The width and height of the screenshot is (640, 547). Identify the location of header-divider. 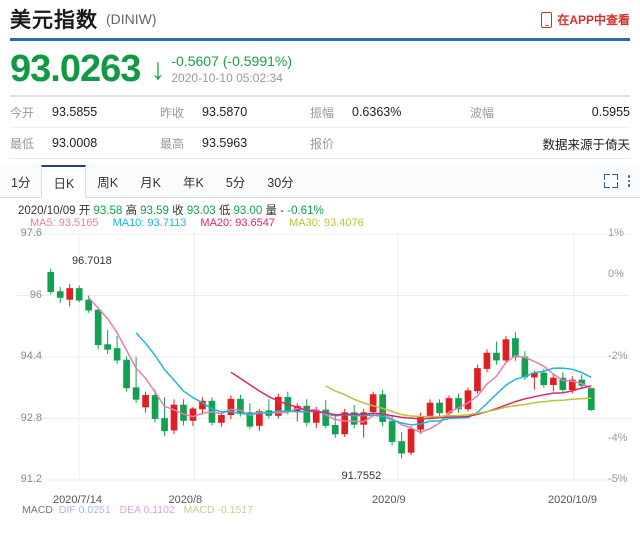
(320, 39).